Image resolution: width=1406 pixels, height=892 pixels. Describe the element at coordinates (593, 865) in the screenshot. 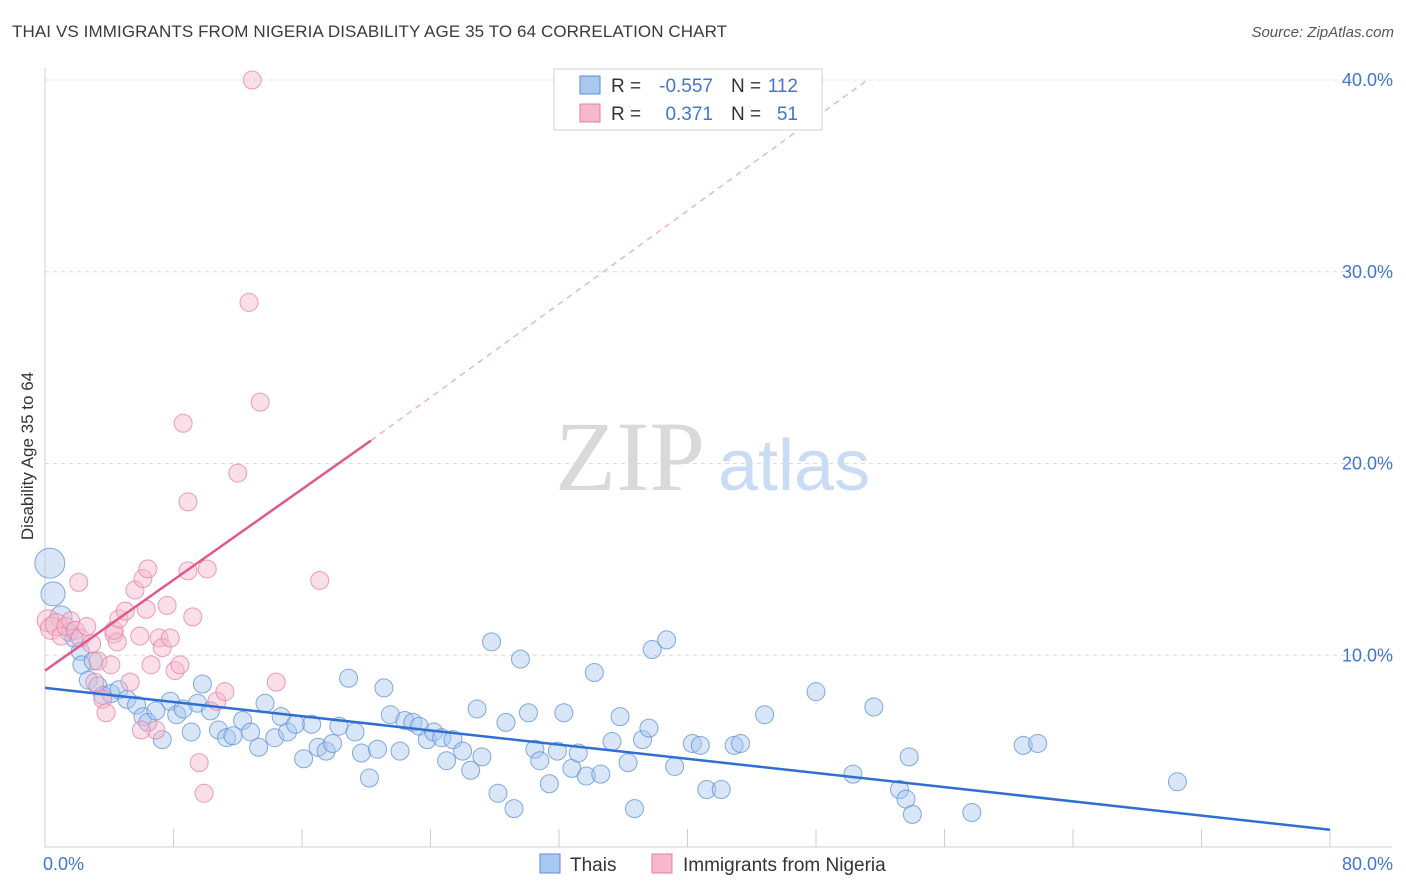

I see `bottom-legend-label-thais: Thais` at that location.